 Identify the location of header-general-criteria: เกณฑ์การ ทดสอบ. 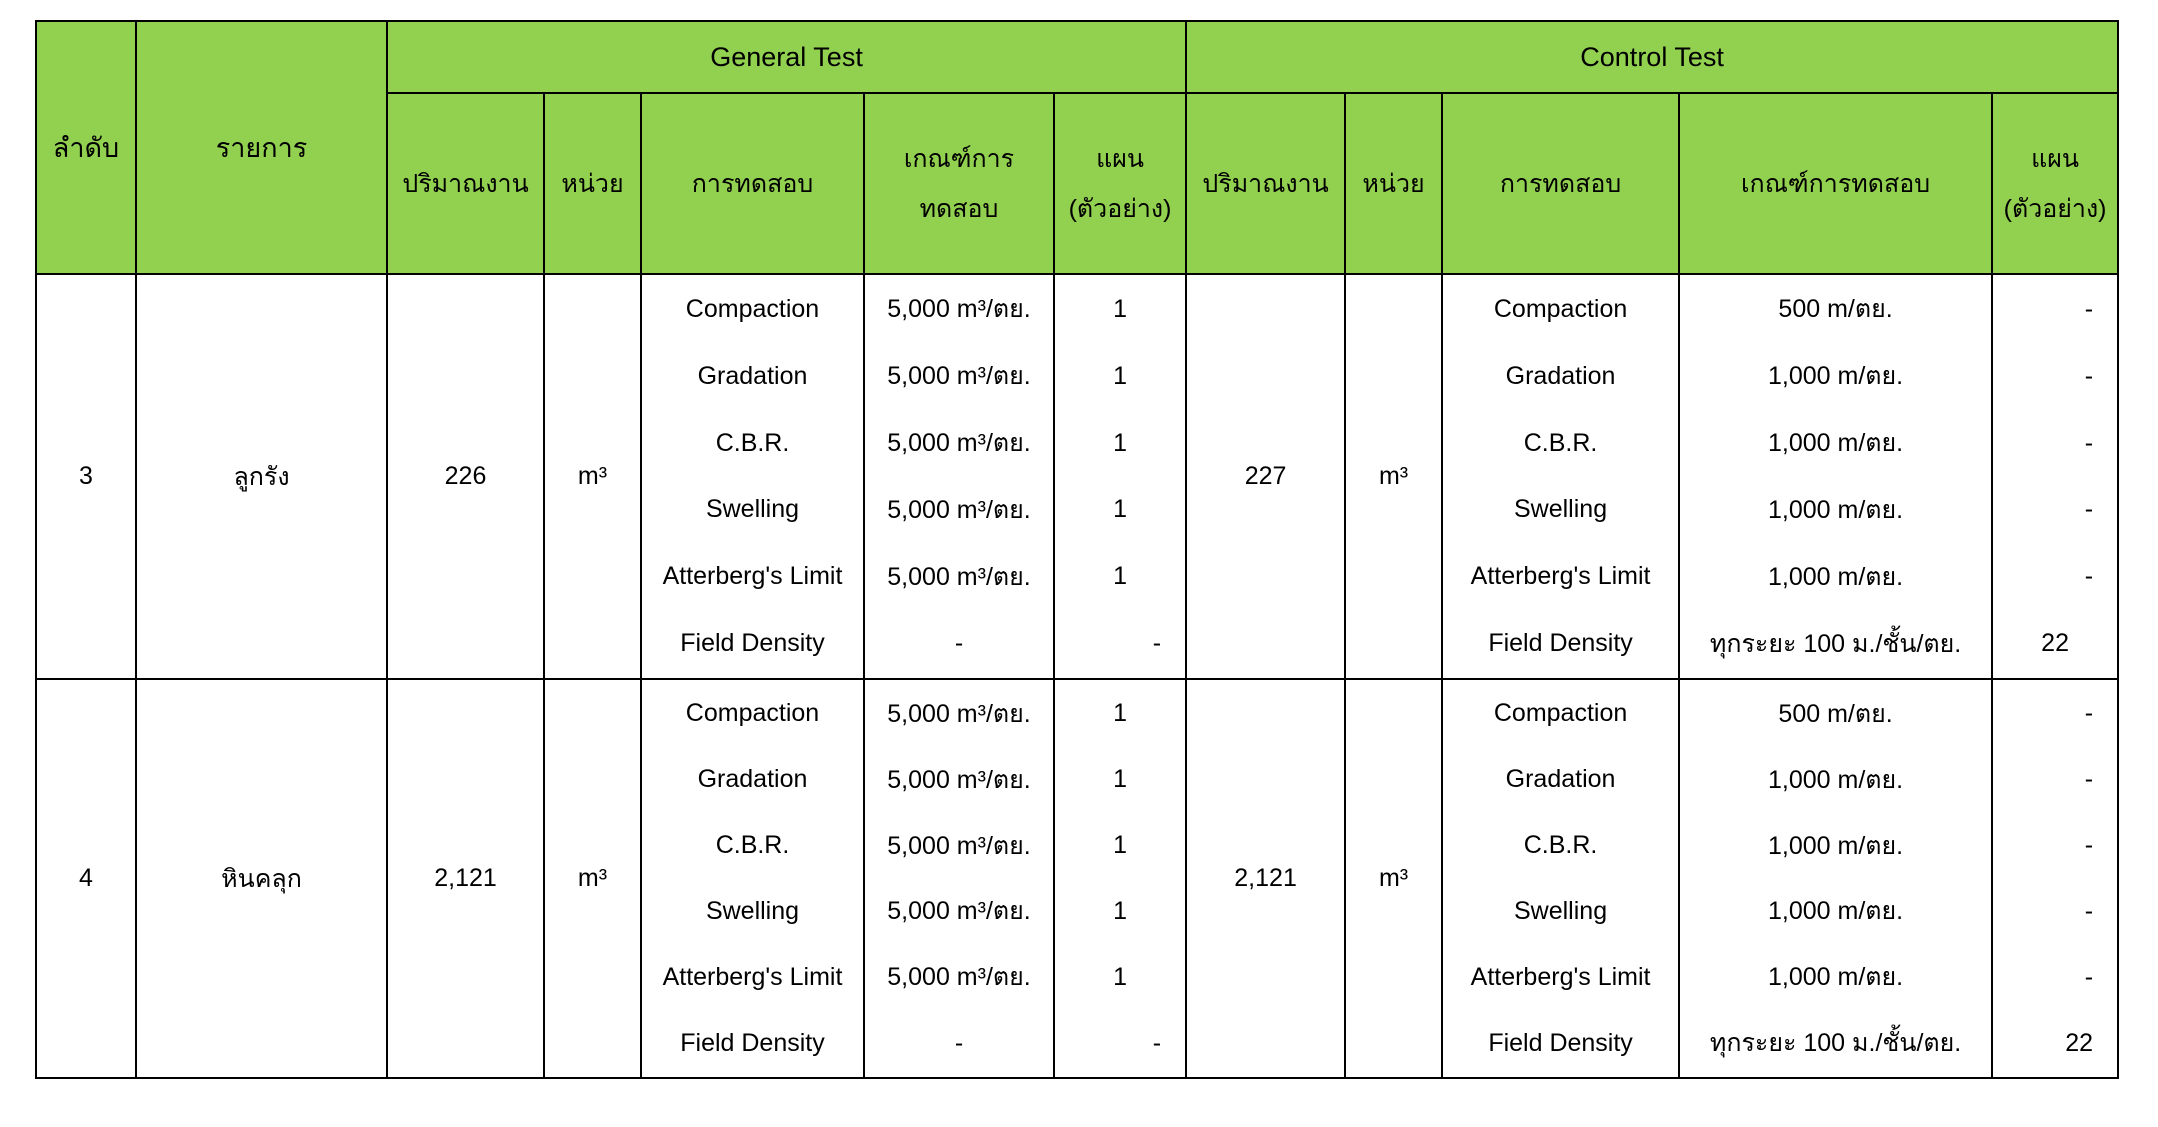
(959, 183).